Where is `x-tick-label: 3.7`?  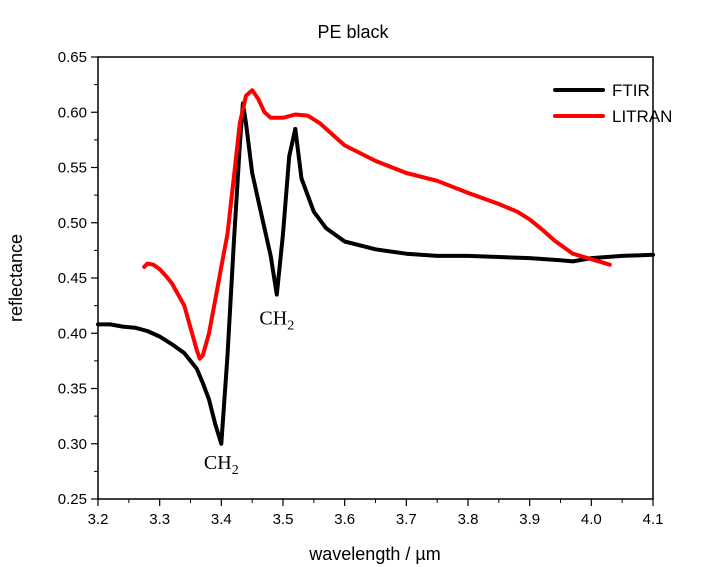
x-tick-label: 3.7 is located at coordinates (406, 519).